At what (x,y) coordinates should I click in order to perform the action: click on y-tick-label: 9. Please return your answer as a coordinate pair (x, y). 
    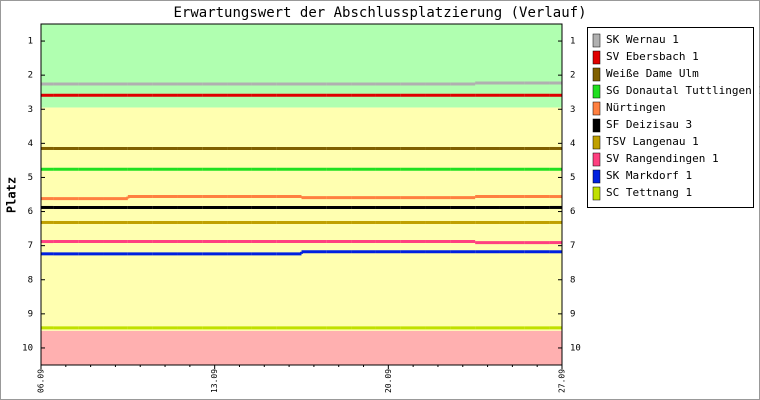
    Looking at the image, I should click on (30, 314).